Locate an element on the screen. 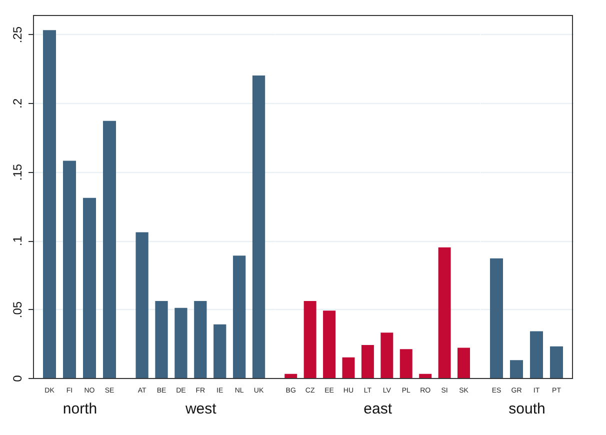 This screenshot has width=606, height=435. y-tick-label: .1 is located at coordinates (17, 241).